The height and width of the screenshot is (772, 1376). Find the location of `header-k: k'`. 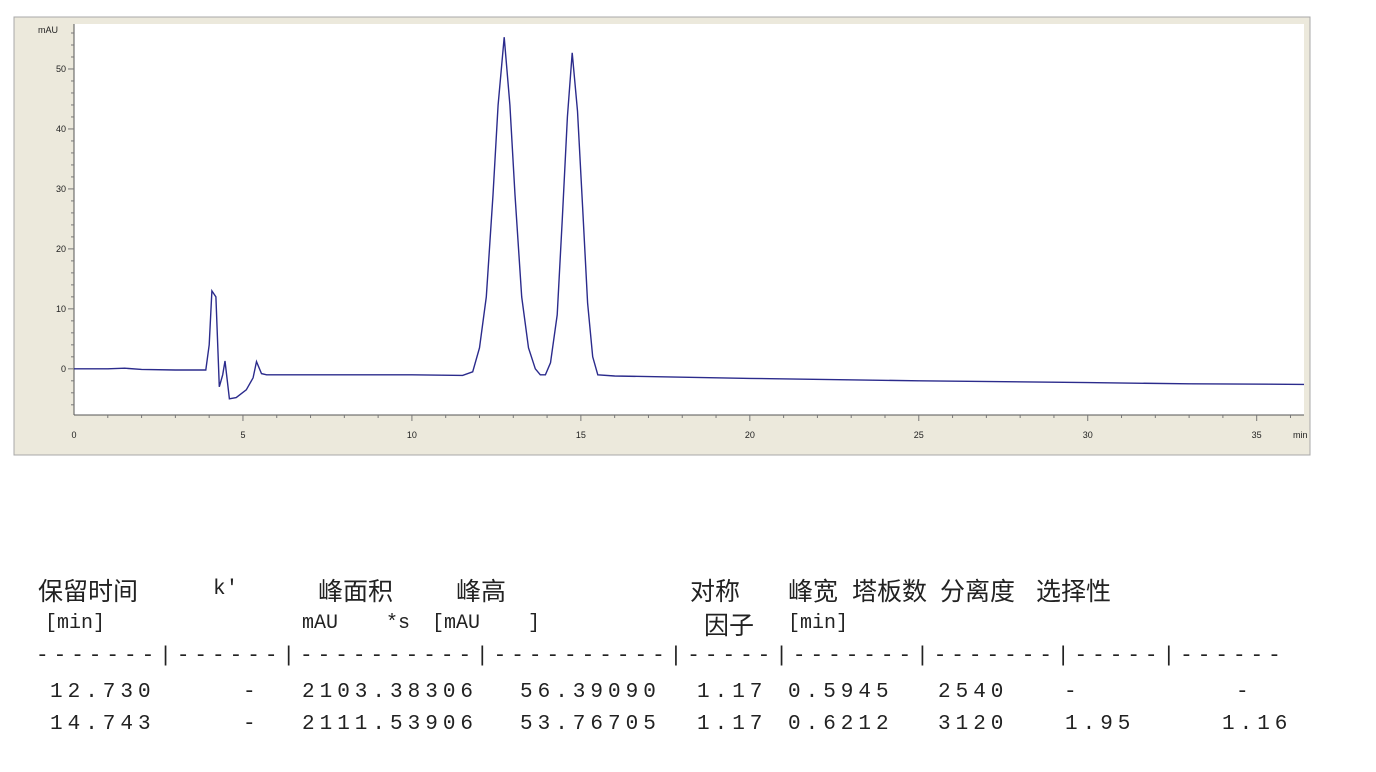

header-k: k' is located at coordinates (226, 589).